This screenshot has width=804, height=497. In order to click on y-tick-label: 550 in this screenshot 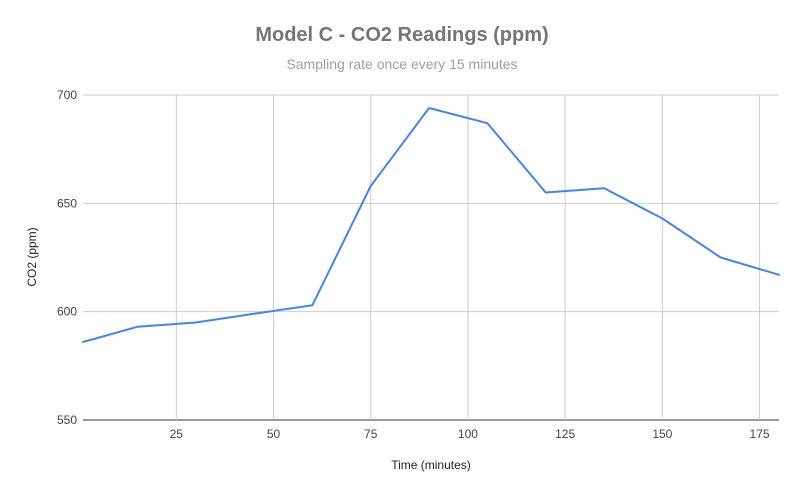, I will do `click(67, 420)`.